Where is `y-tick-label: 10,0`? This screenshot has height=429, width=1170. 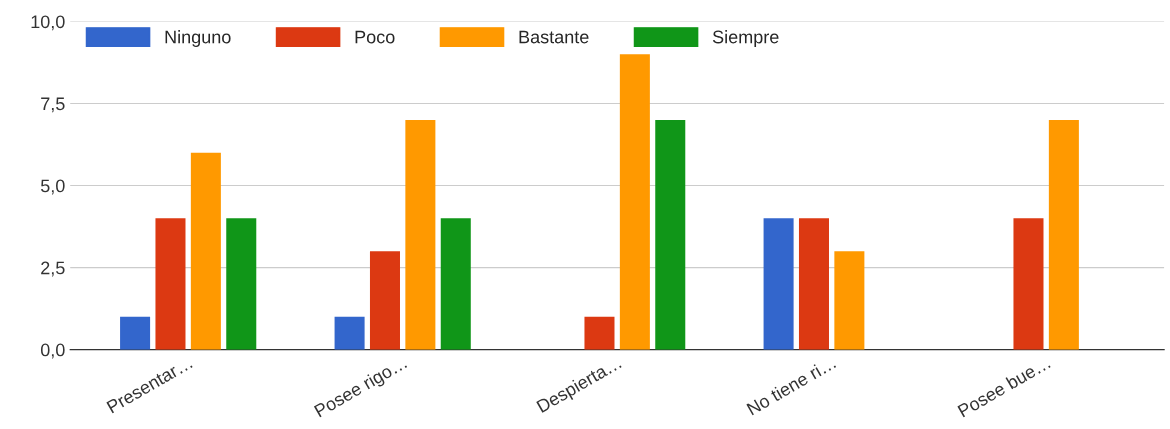 y-tick-label: 10,0 is located at coordinates (48, 23).